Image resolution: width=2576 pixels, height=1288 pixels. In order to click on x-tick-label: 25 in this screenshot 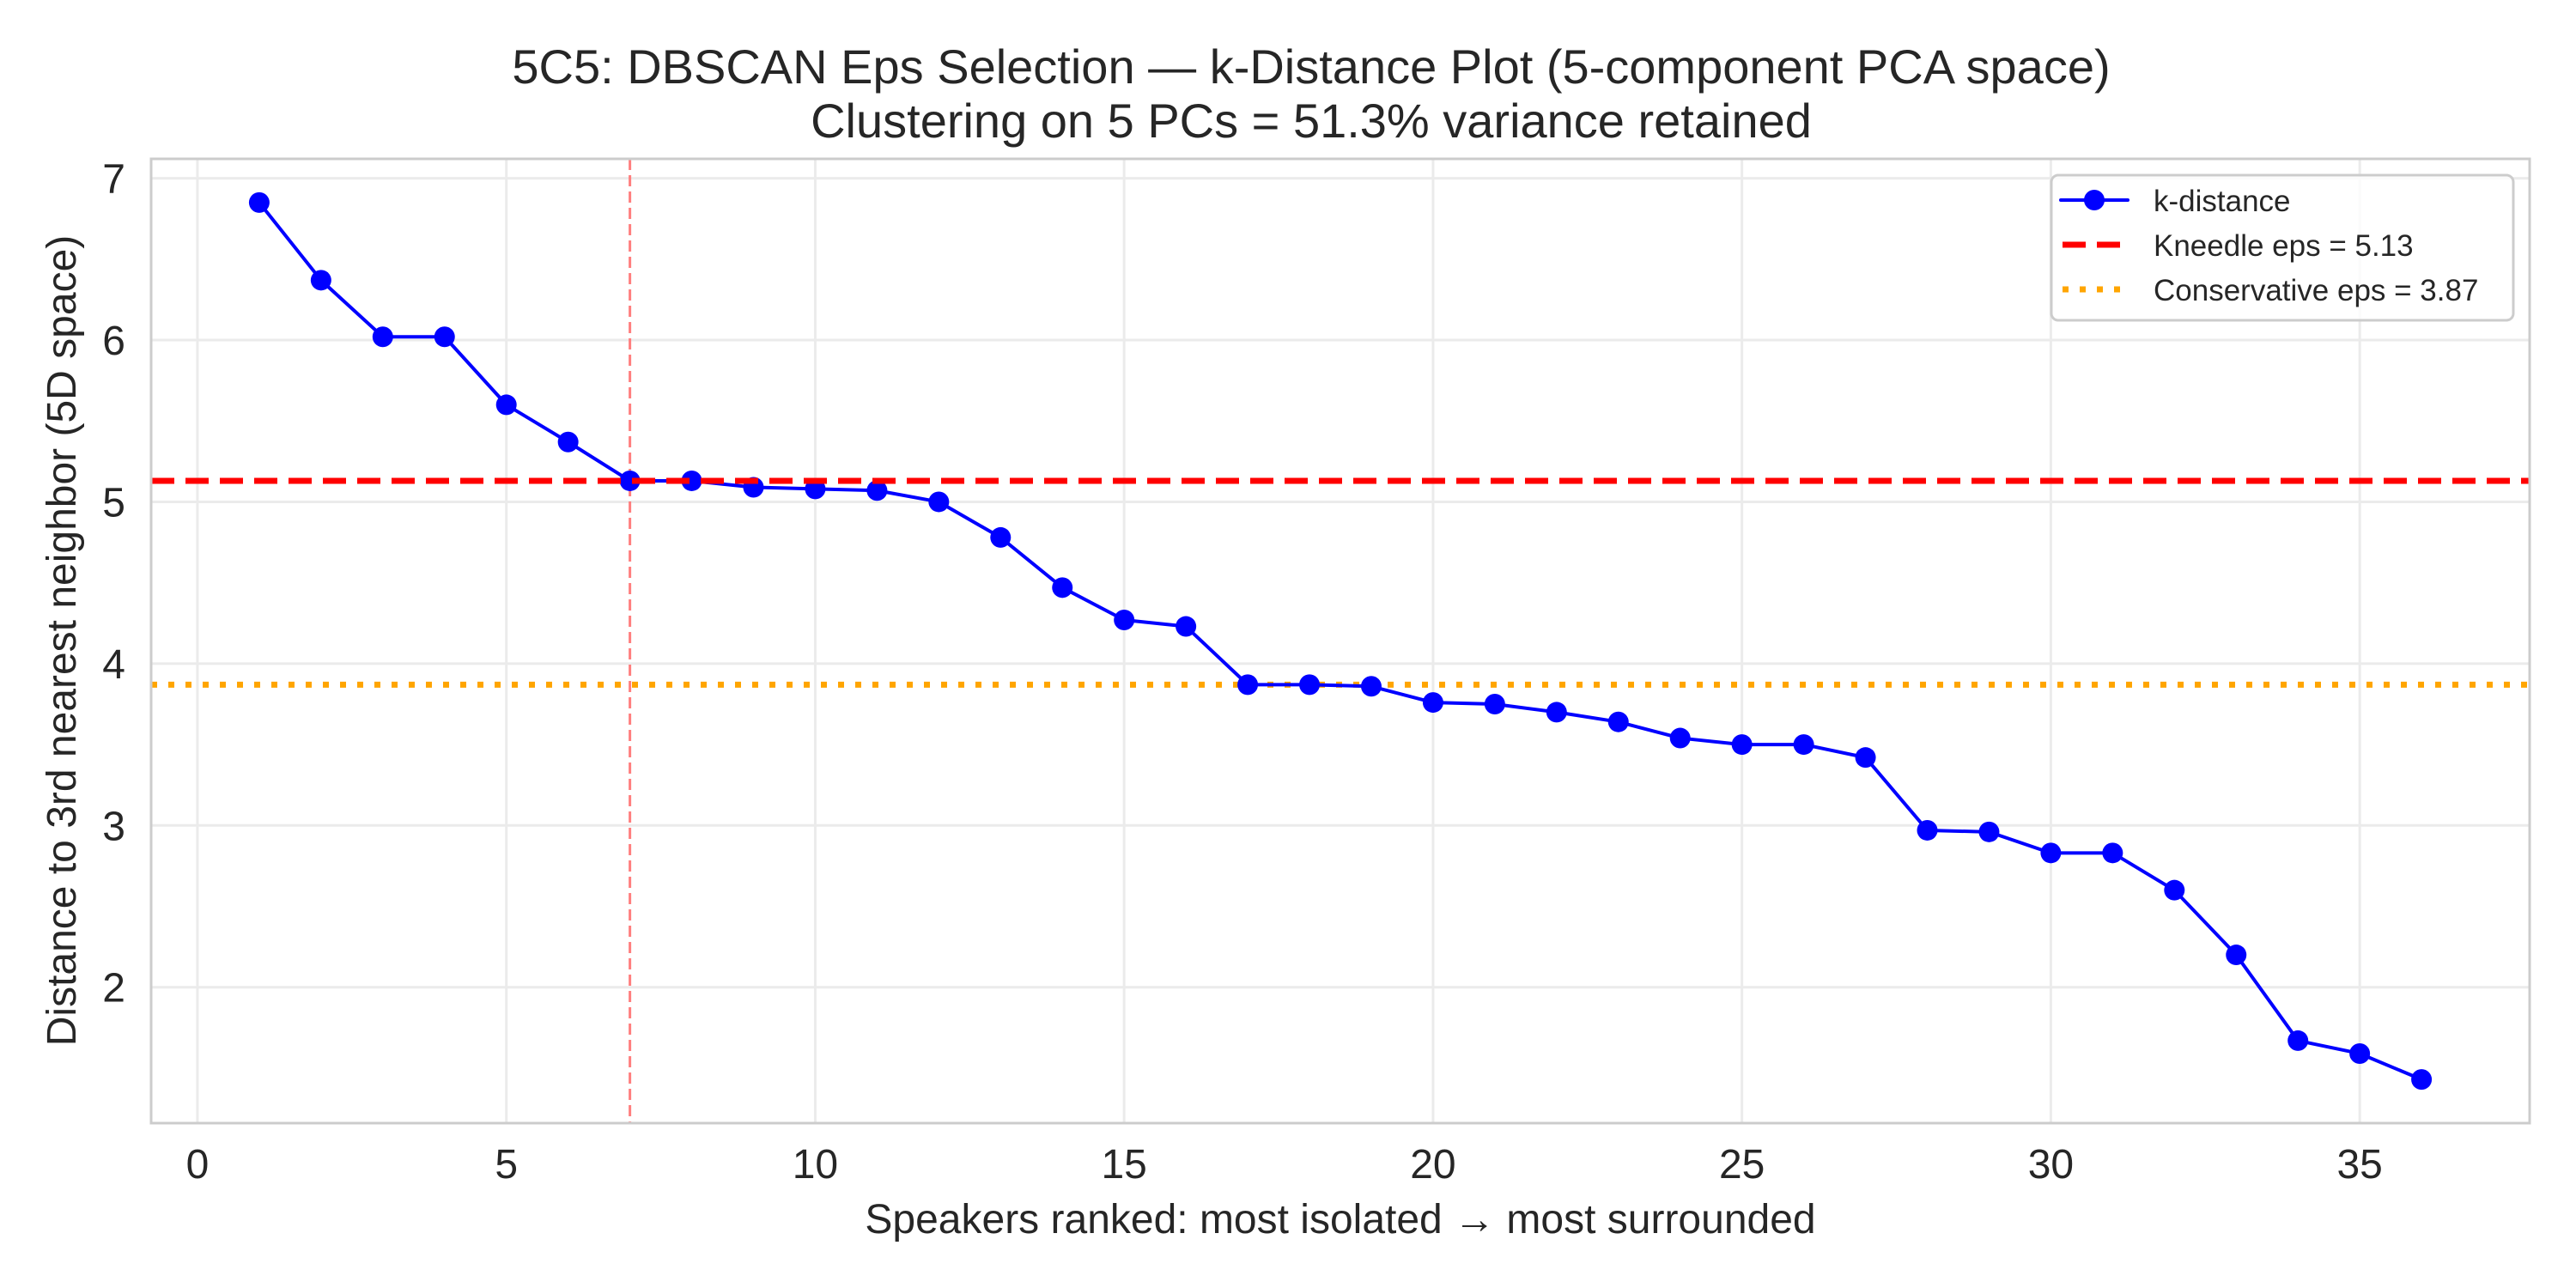, I will do `click(1742, 1165)`.